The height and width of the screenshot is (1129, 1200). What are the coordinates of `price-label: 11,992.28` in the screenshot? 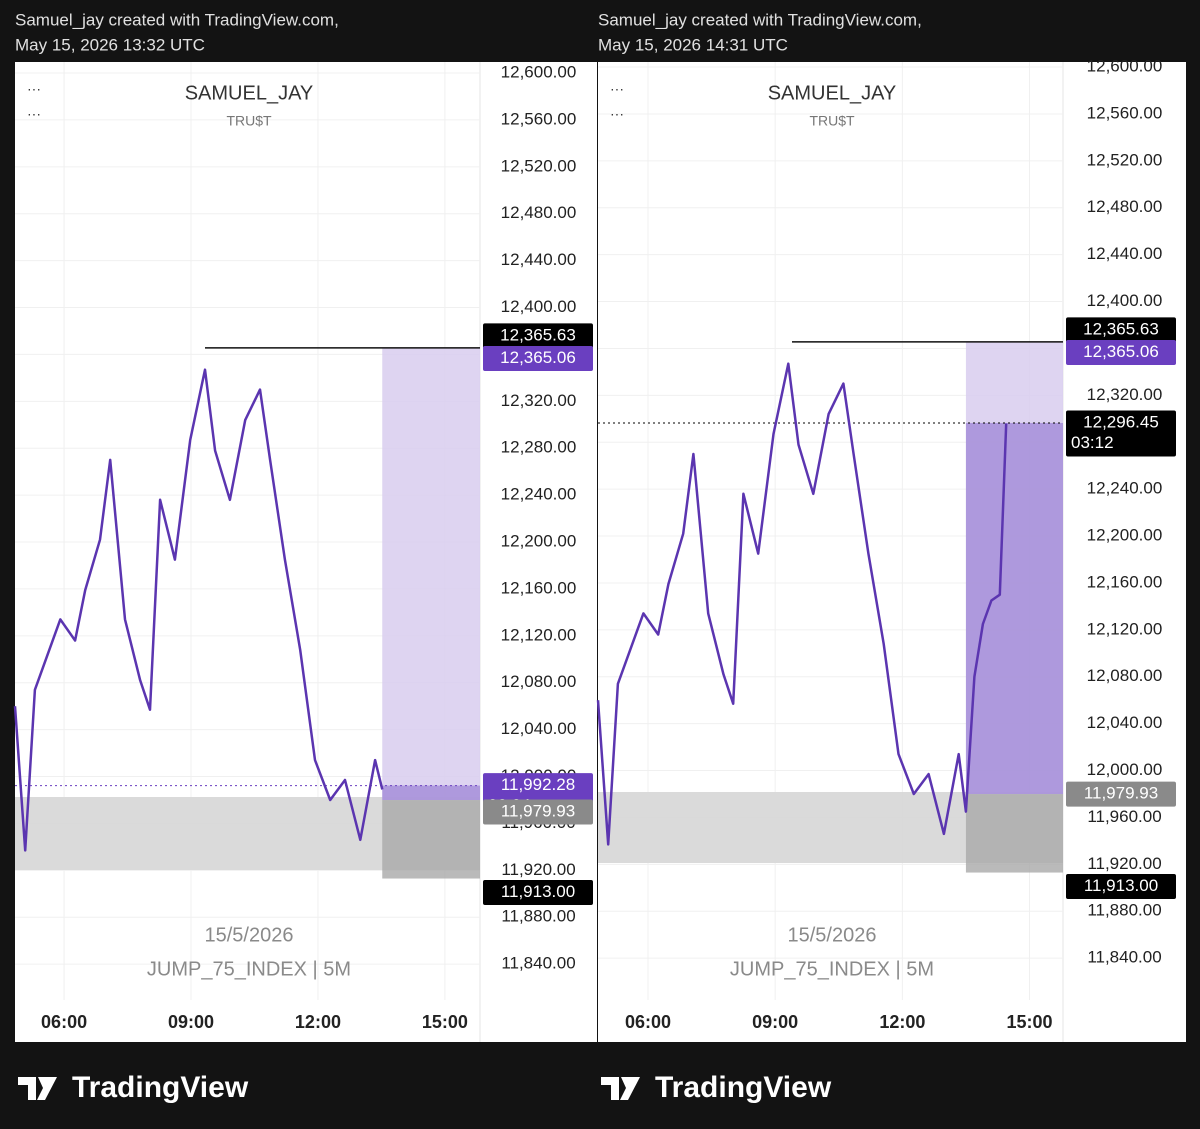 It's located at (538, 784).